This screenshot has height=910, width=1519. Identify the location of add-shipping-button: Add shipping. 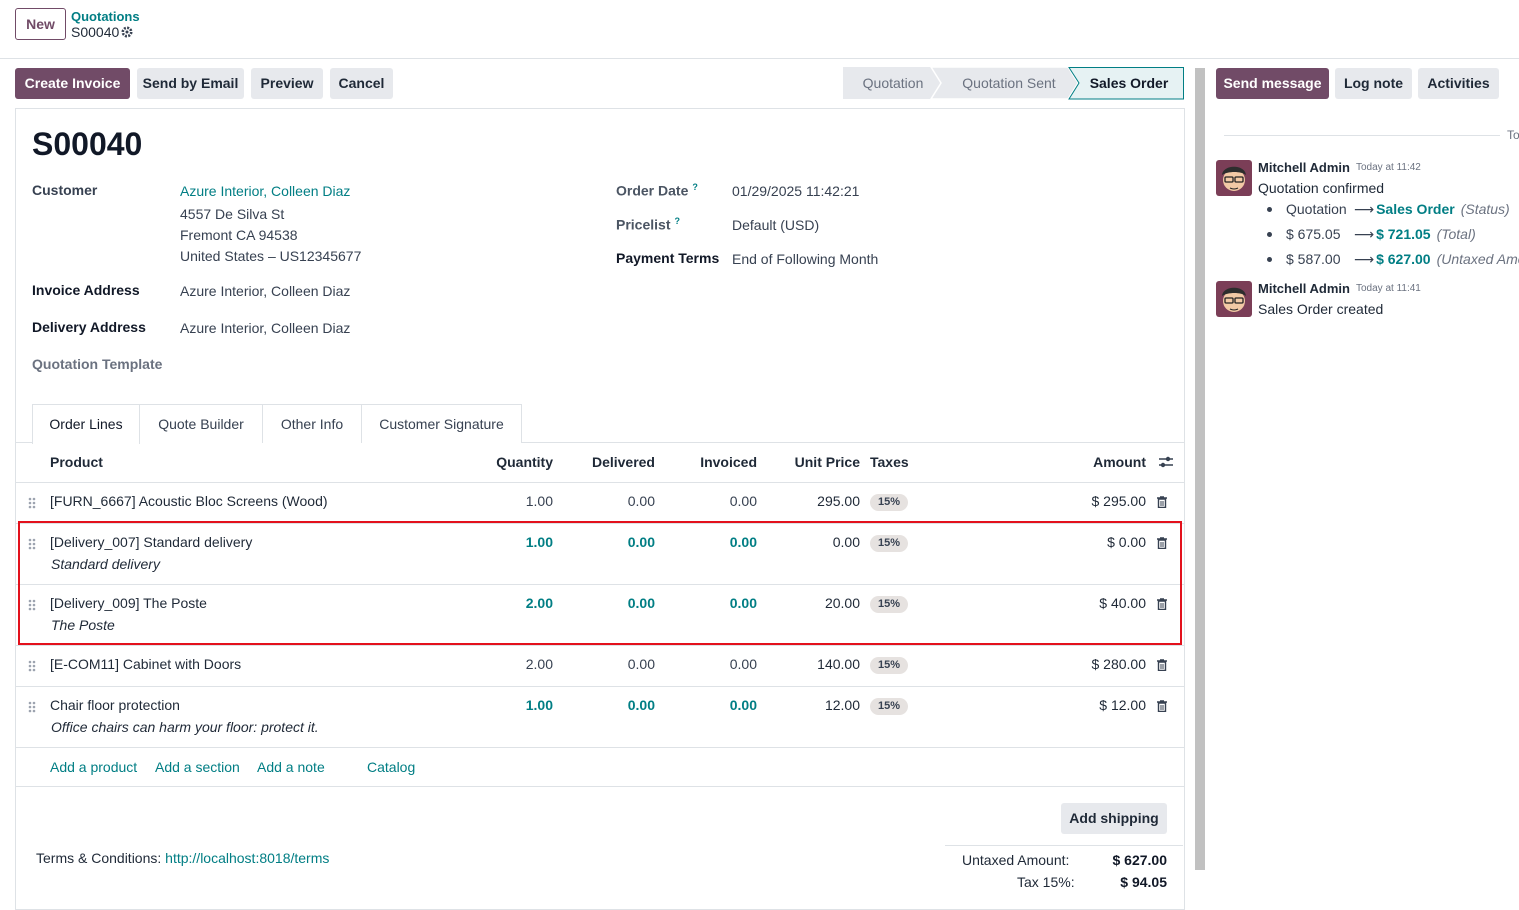
(1114, 818).